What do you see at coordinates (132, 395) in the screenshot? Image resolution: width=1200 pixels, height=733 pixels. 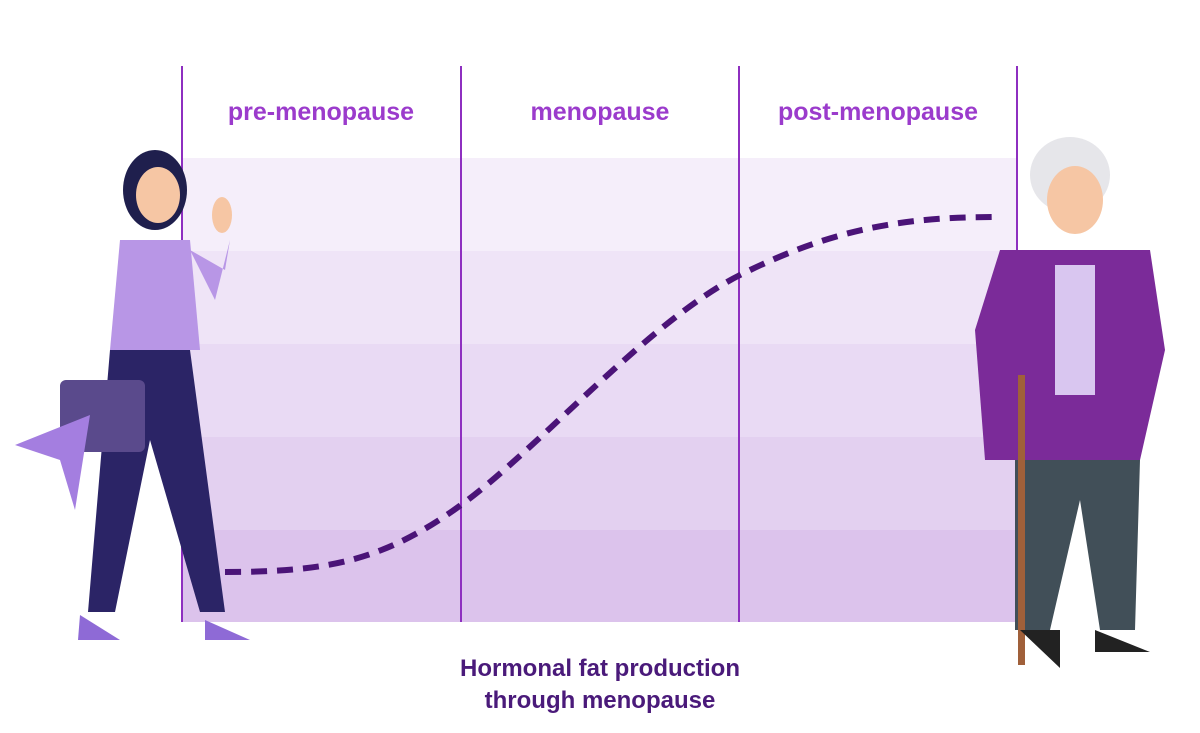 I see `young-woman-illustration` at bounding box center [132, 395].